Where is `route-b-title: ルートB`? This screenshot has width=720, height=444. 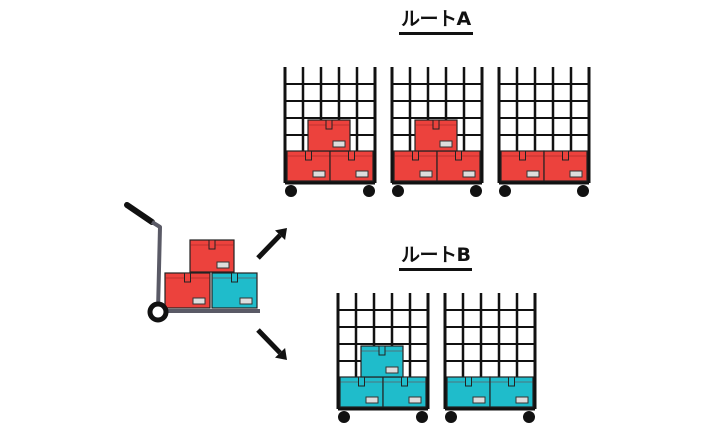 route-b-title: ルートB is located at coordinates (436, 257).